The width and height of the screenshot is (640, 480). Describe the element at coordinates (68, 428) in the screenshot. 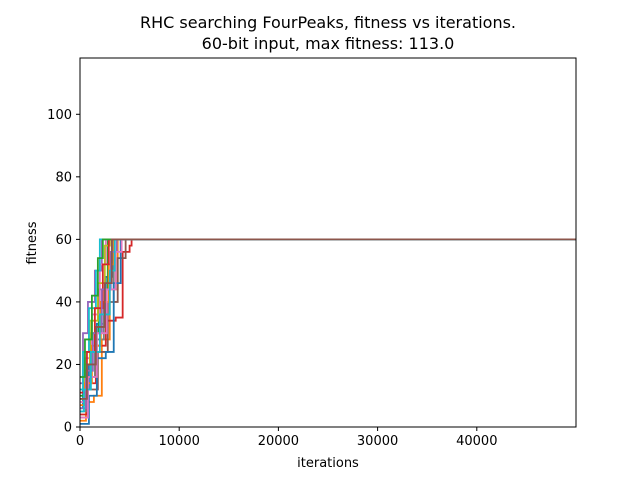

I see `y-tick-label: 0` at that location.